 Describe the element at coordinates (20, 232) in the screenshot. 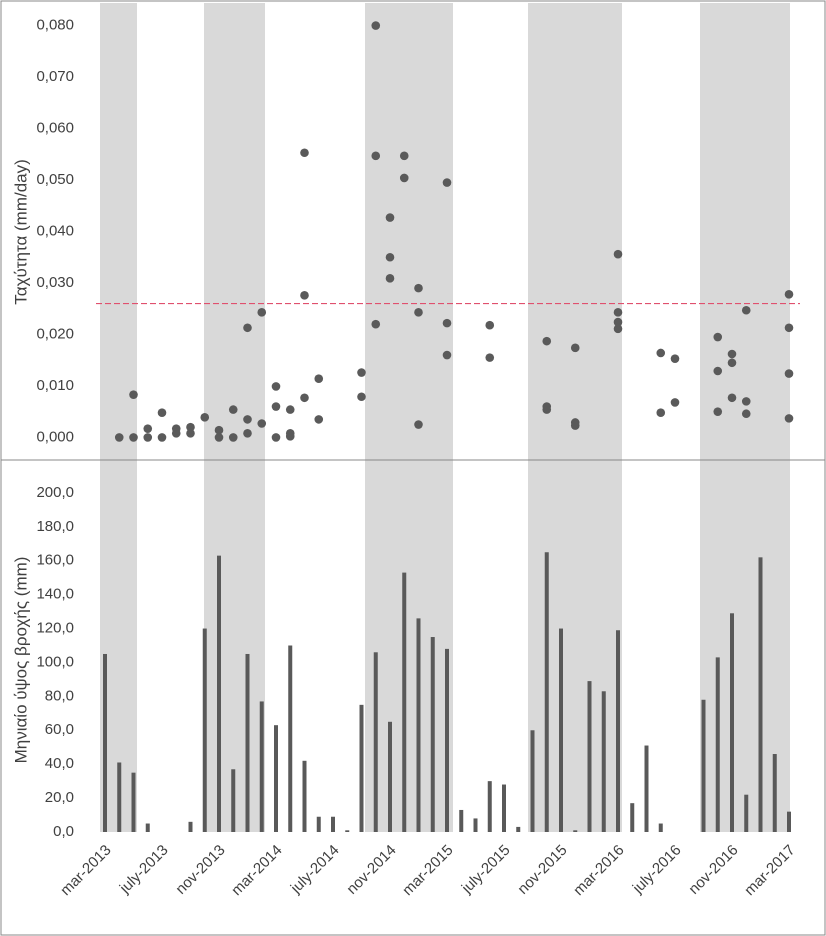

I see `y-axis-title: Ταχύτητα (mm/day)` at that location.